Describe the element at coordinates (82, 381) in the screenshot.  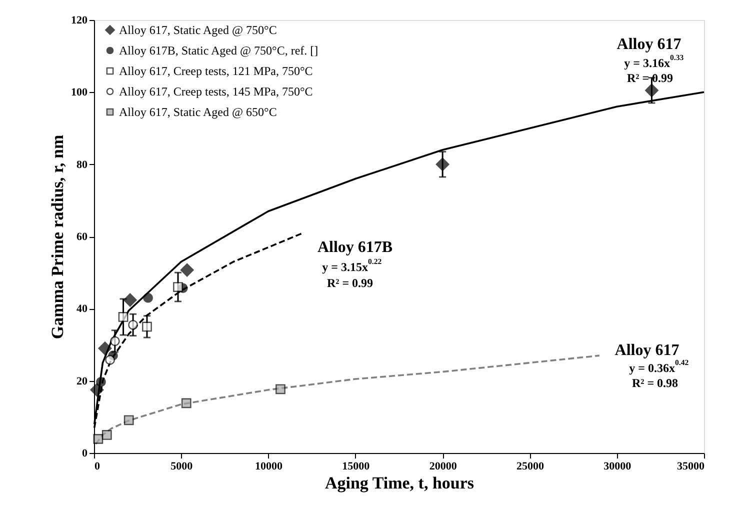
I see `y-tick-label: 20` at that location.